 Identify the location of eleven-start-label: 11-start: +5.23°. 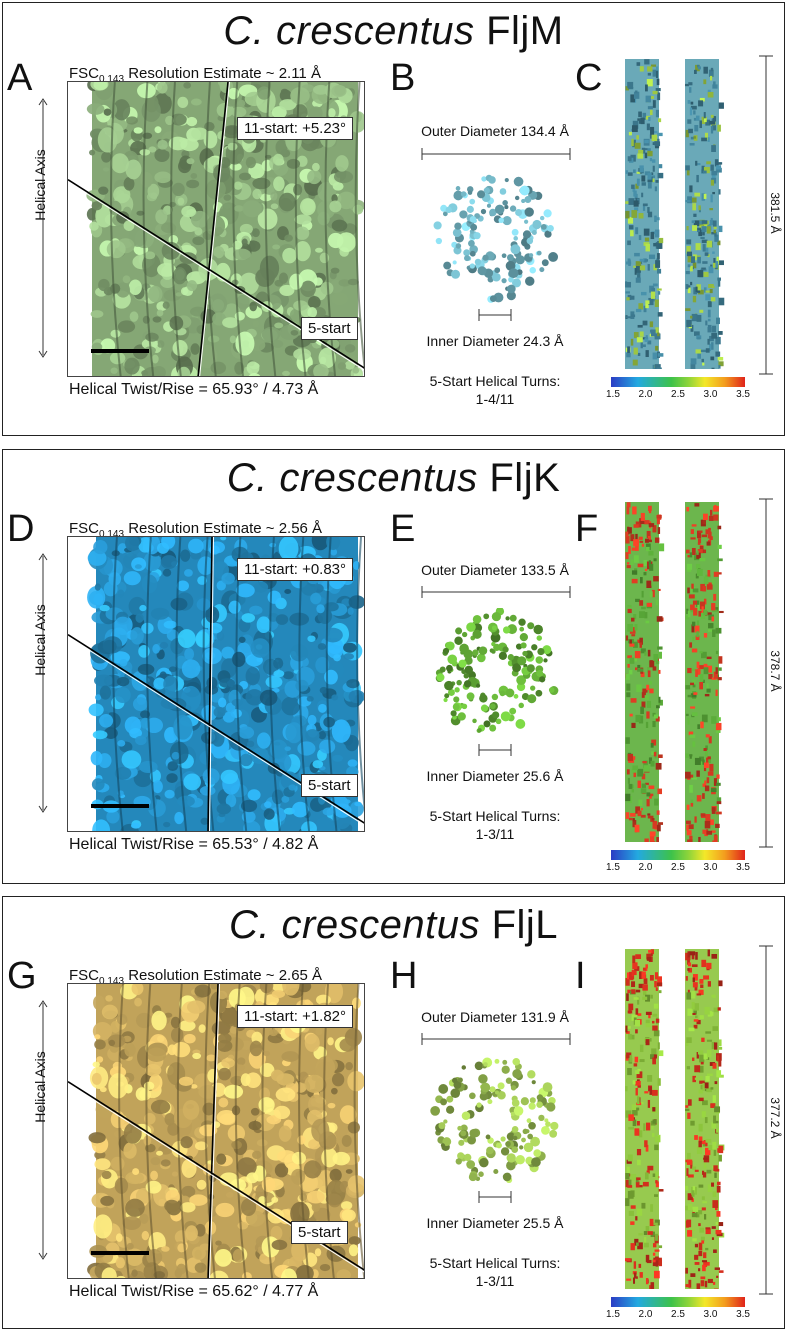
(295, 128).